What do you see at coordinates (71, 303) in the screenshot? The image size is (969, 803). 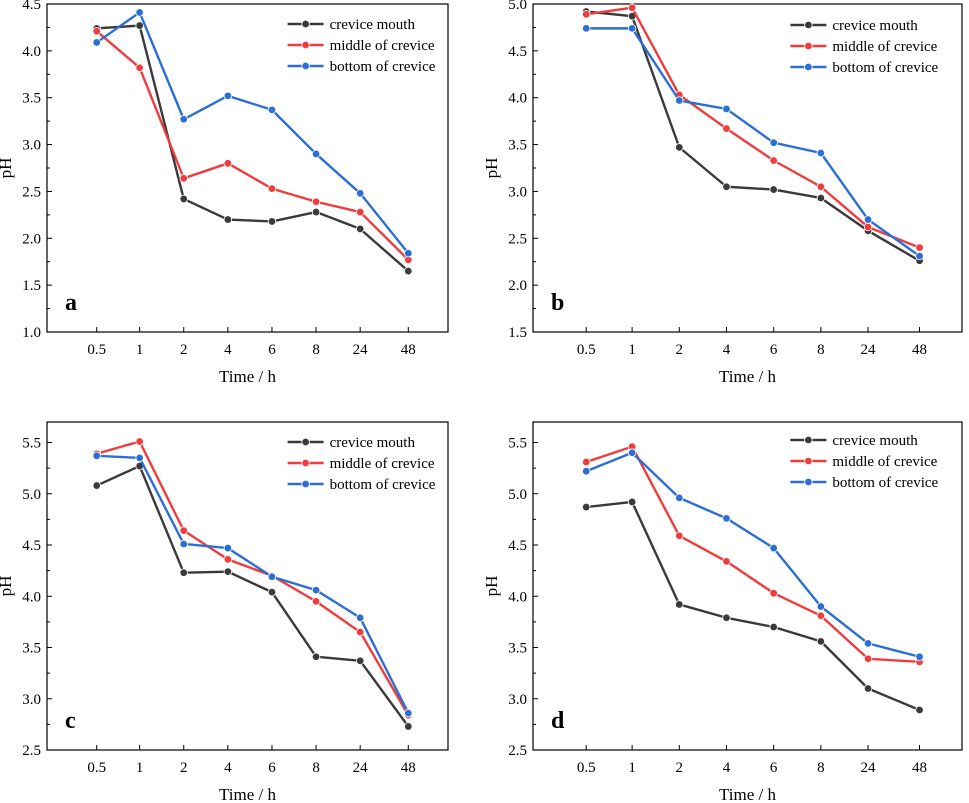 I see `panel-letter: a` at bounding box center [71, 303].